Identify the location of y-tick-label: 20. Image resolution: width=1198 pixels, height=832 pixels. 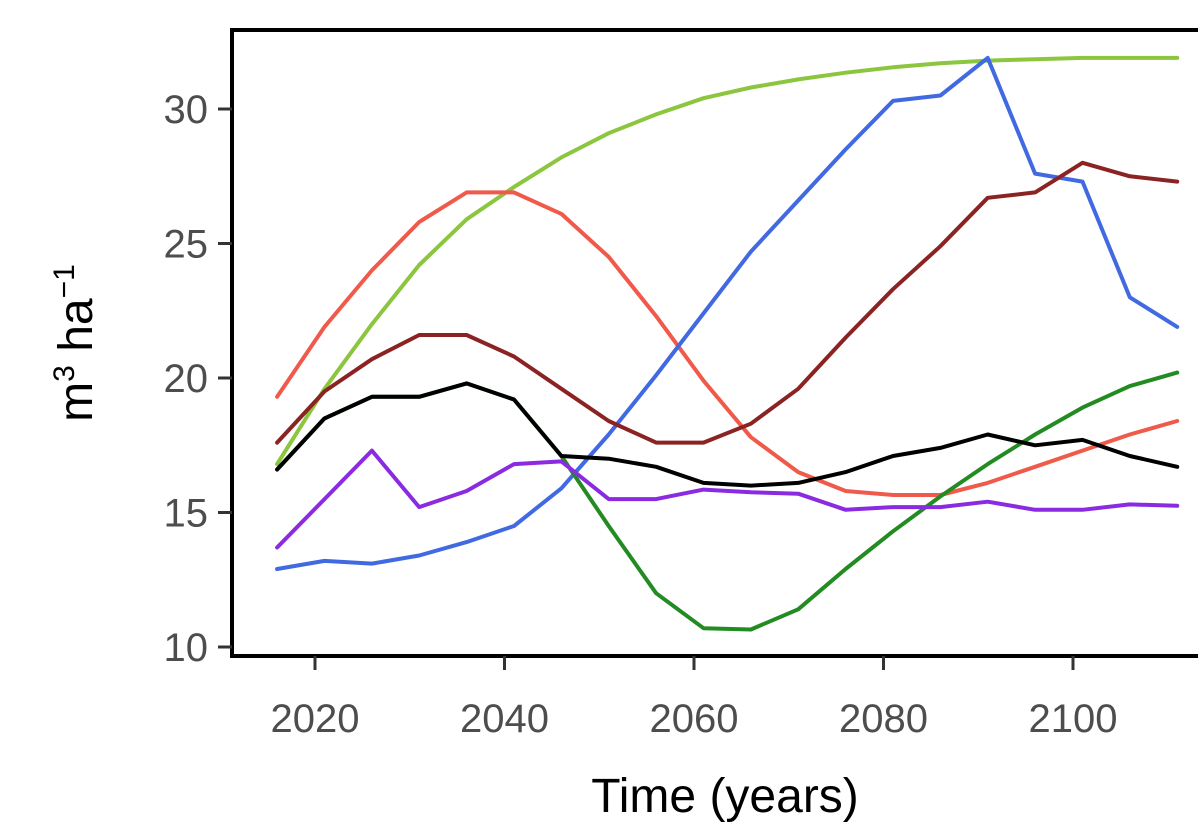
(186, 379).